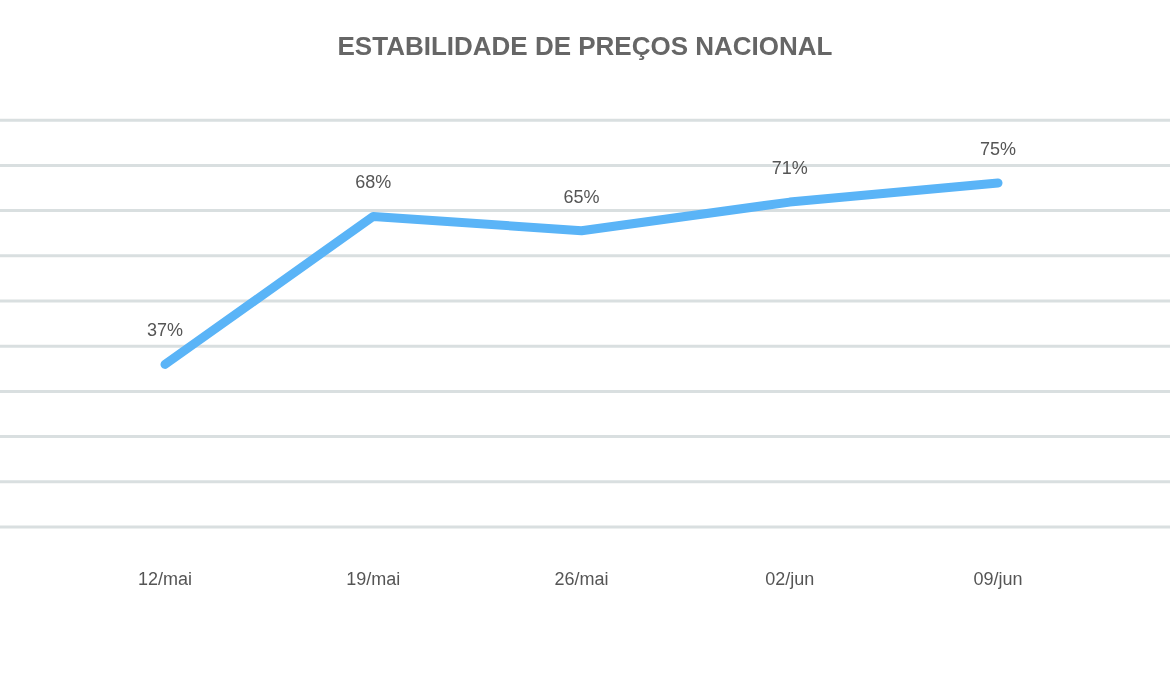 The width and height of the screenshot is (1170, 694). What do you see at coordinates (373, 579) in the screenshot?
I see `x-tick-label: 19/mai` at bounding box center [373, 579].